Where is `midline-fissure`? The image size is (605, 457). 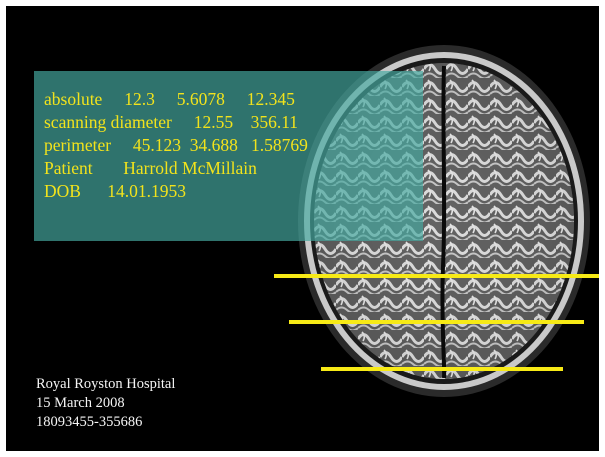 midline-fissure is located at coordinates (443, 222).